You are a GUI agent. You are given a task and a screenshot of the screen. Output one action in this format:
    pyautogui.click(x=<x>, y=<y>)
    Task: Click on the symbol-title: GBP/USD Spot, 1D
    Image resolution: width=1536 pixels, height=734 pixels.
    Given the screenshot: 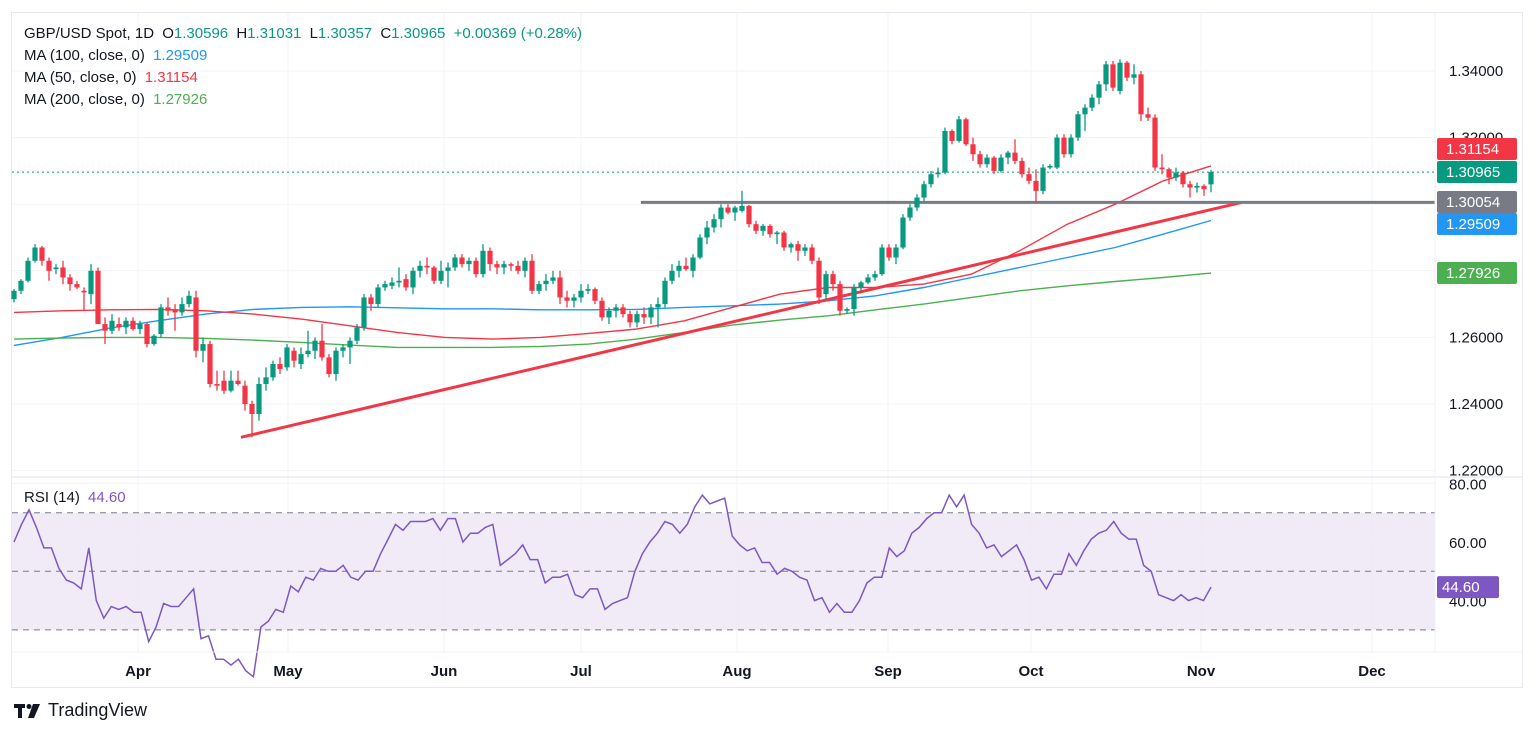 What is the action you would take?
    pyautogui.click(x=89, y=33)
    